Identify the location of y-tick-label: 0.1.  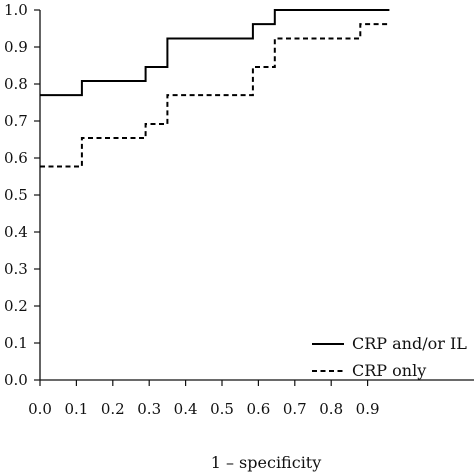
(16, 343).